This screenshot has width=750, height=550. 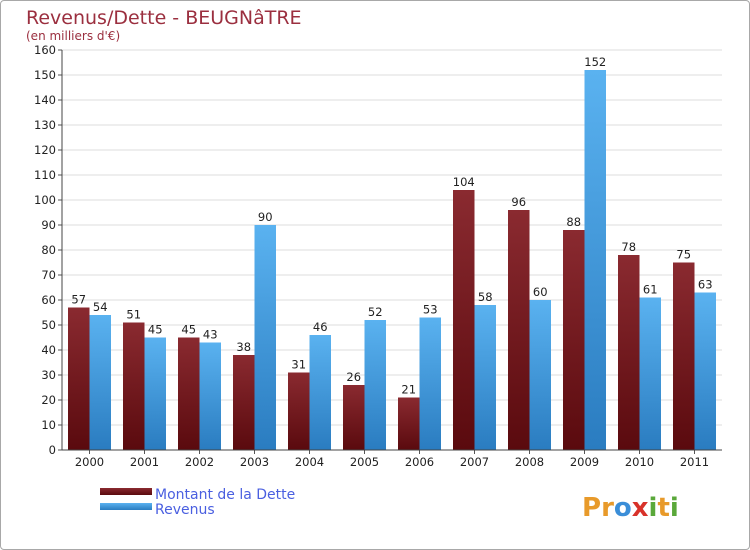 What do you see at coordinates (45, 100) in the screenshot?
I see `y-tick-label: 140` at bounding box center [45, 100].